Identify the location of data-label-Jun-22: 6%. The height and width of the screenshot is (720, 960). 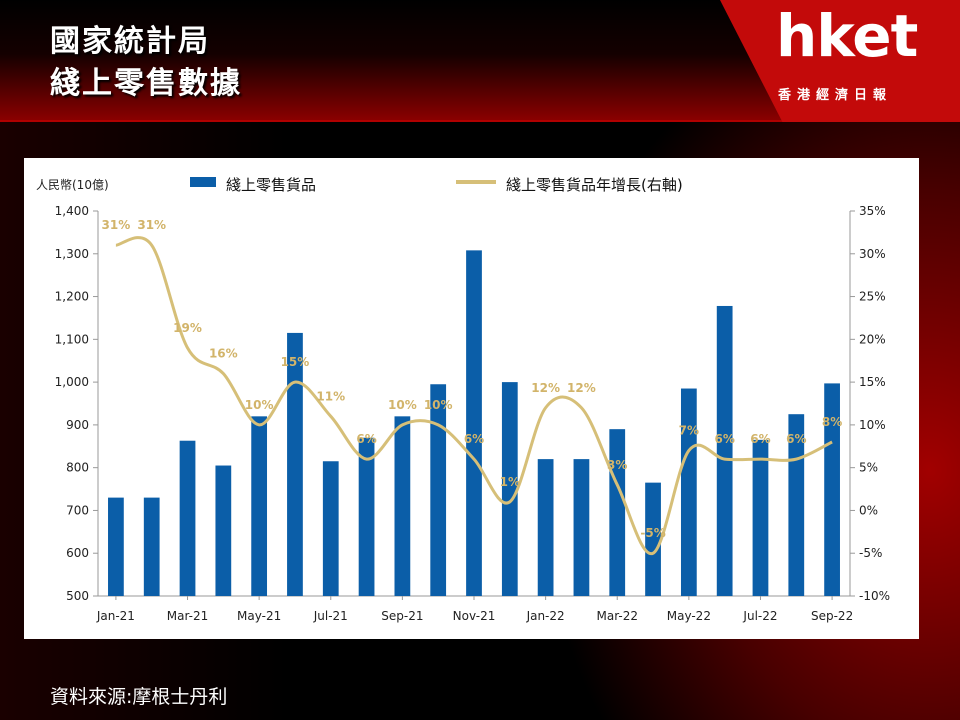
(724, 439).